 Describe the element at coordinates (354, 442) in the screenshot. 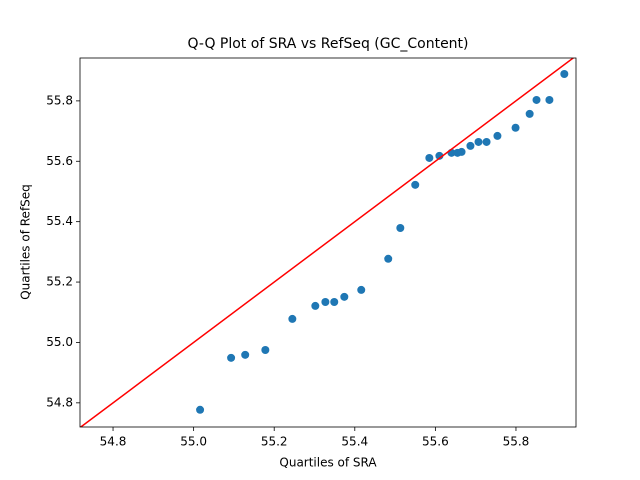

I see `x-tick-label: 55.4` at that location.